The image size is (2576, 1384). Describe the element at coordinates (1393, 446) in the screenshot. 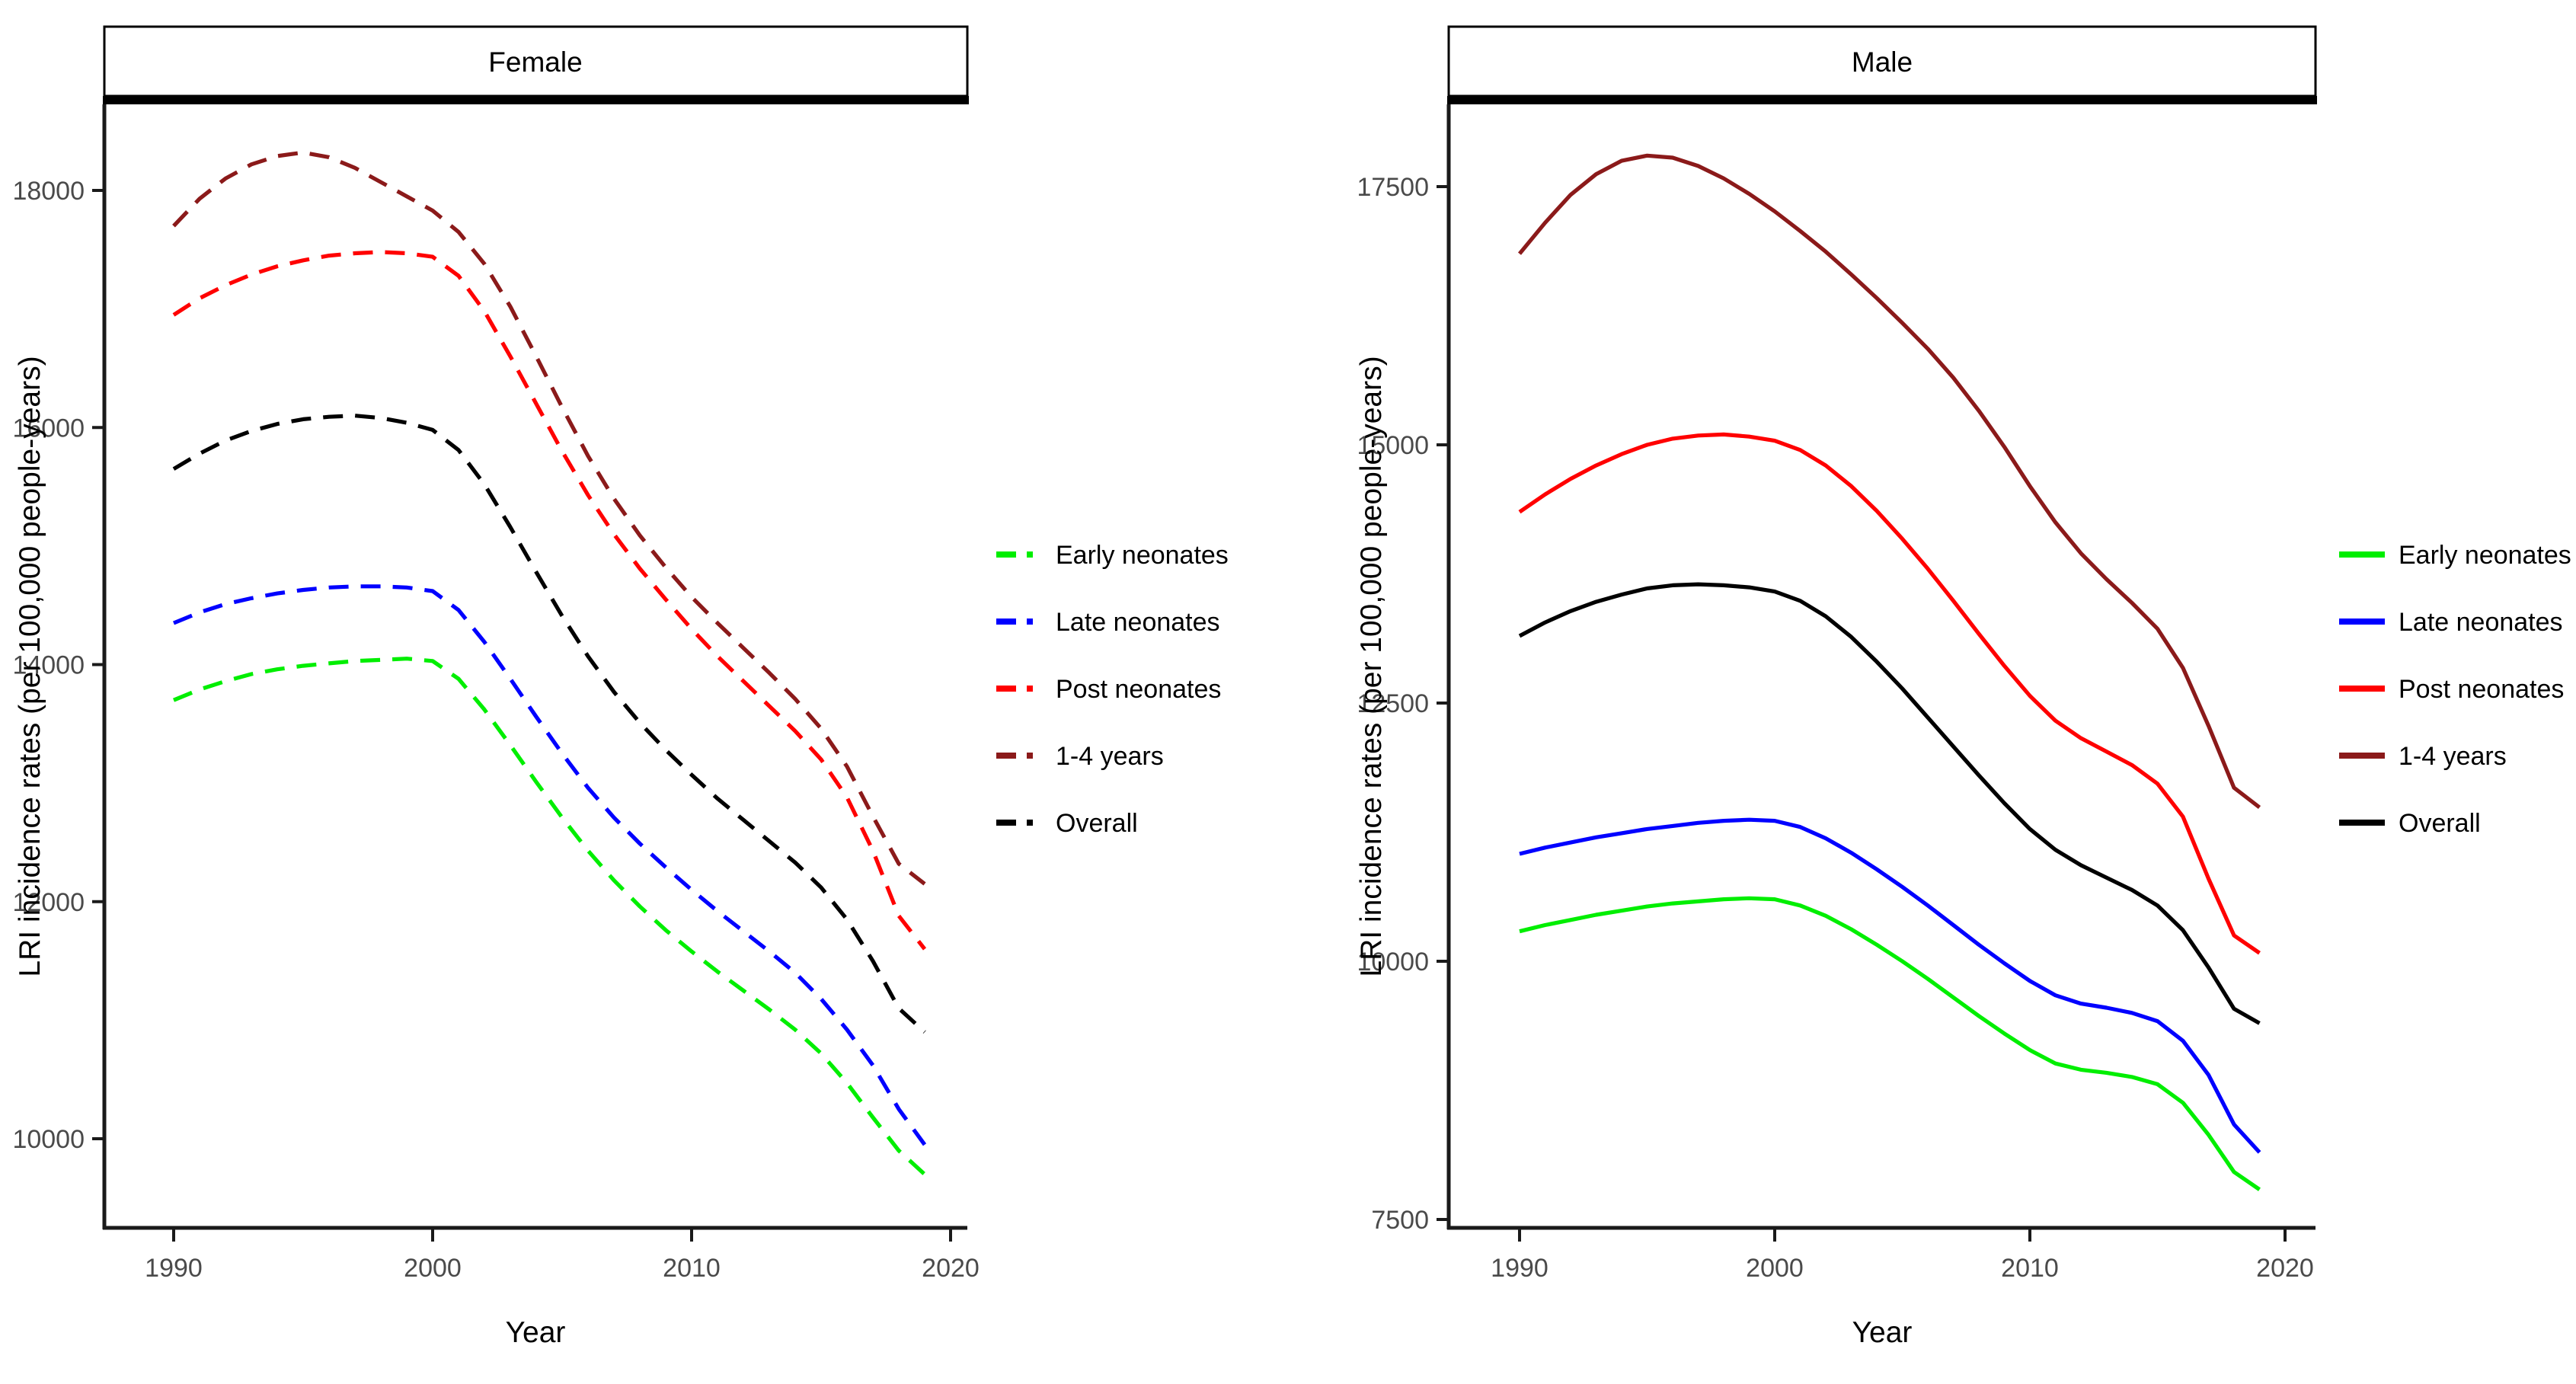

I see `y-tick-label: 15000` at that location.